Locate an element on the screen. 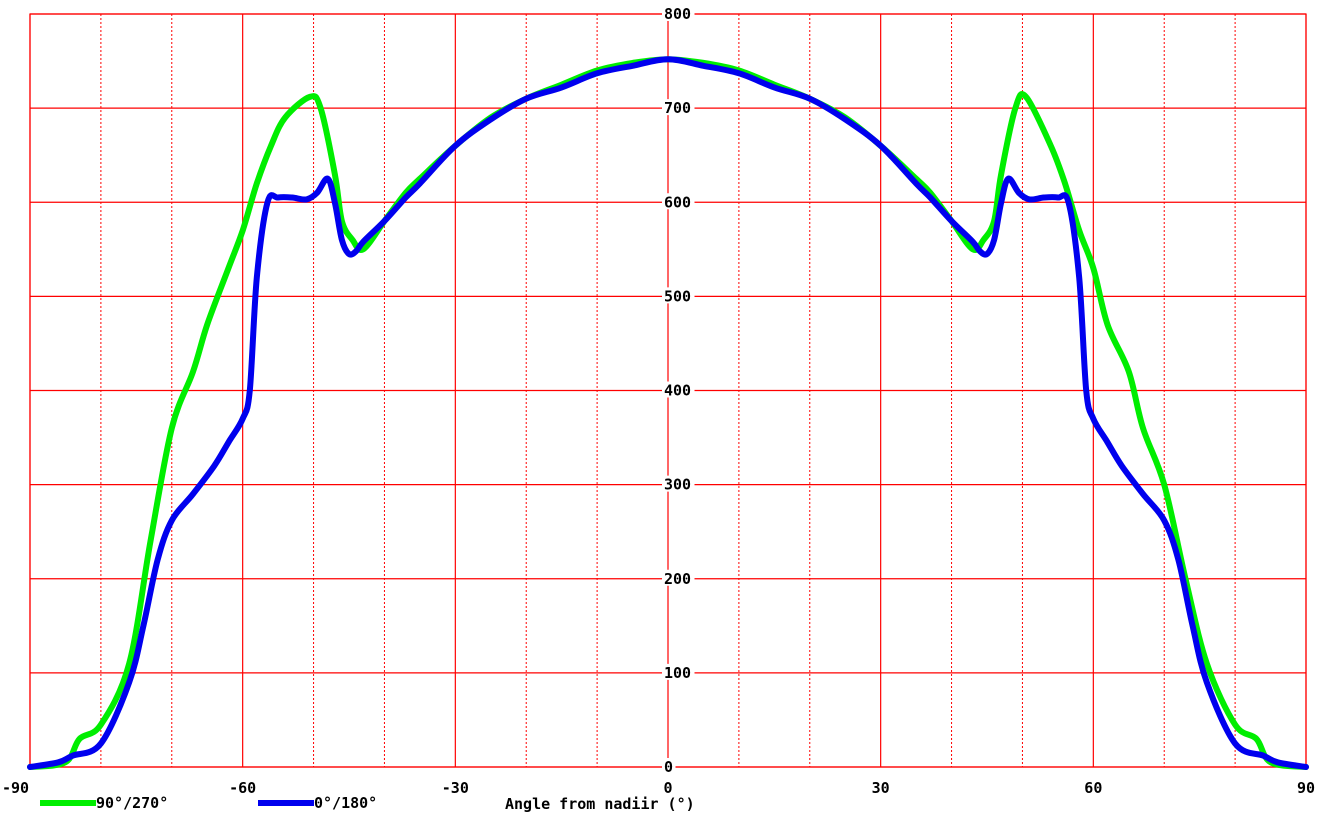  y-tick-label: 700 is located at coordinates (677, 108).